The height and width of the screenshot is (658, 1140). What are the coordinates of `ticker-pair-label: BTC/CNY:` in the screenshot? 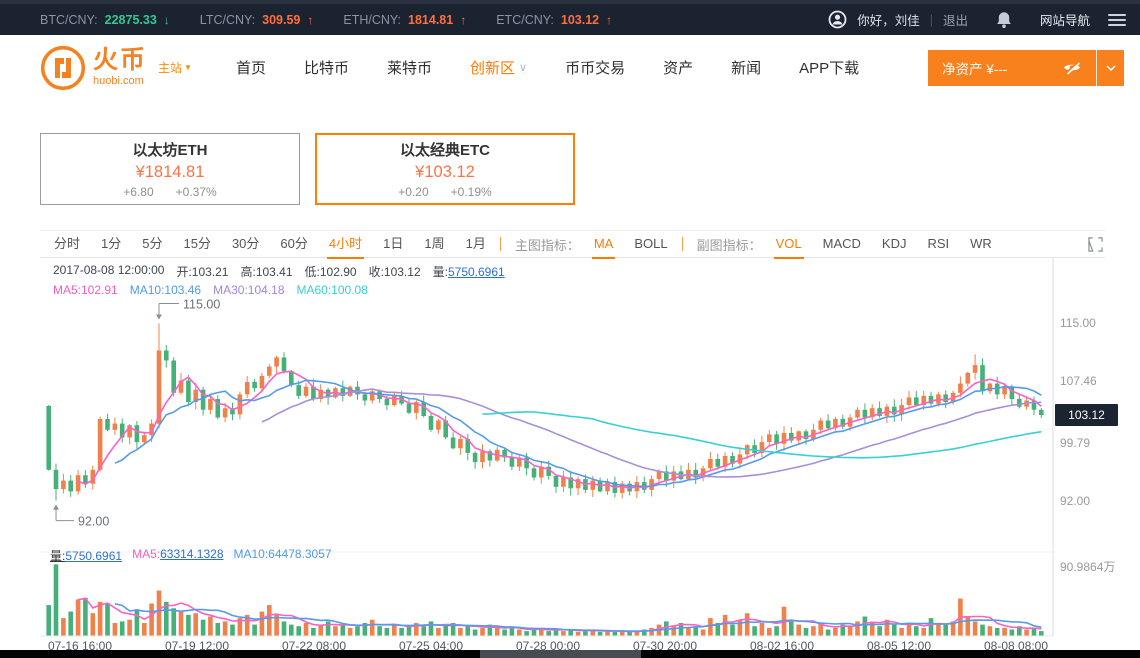 It's located at (69, 19).